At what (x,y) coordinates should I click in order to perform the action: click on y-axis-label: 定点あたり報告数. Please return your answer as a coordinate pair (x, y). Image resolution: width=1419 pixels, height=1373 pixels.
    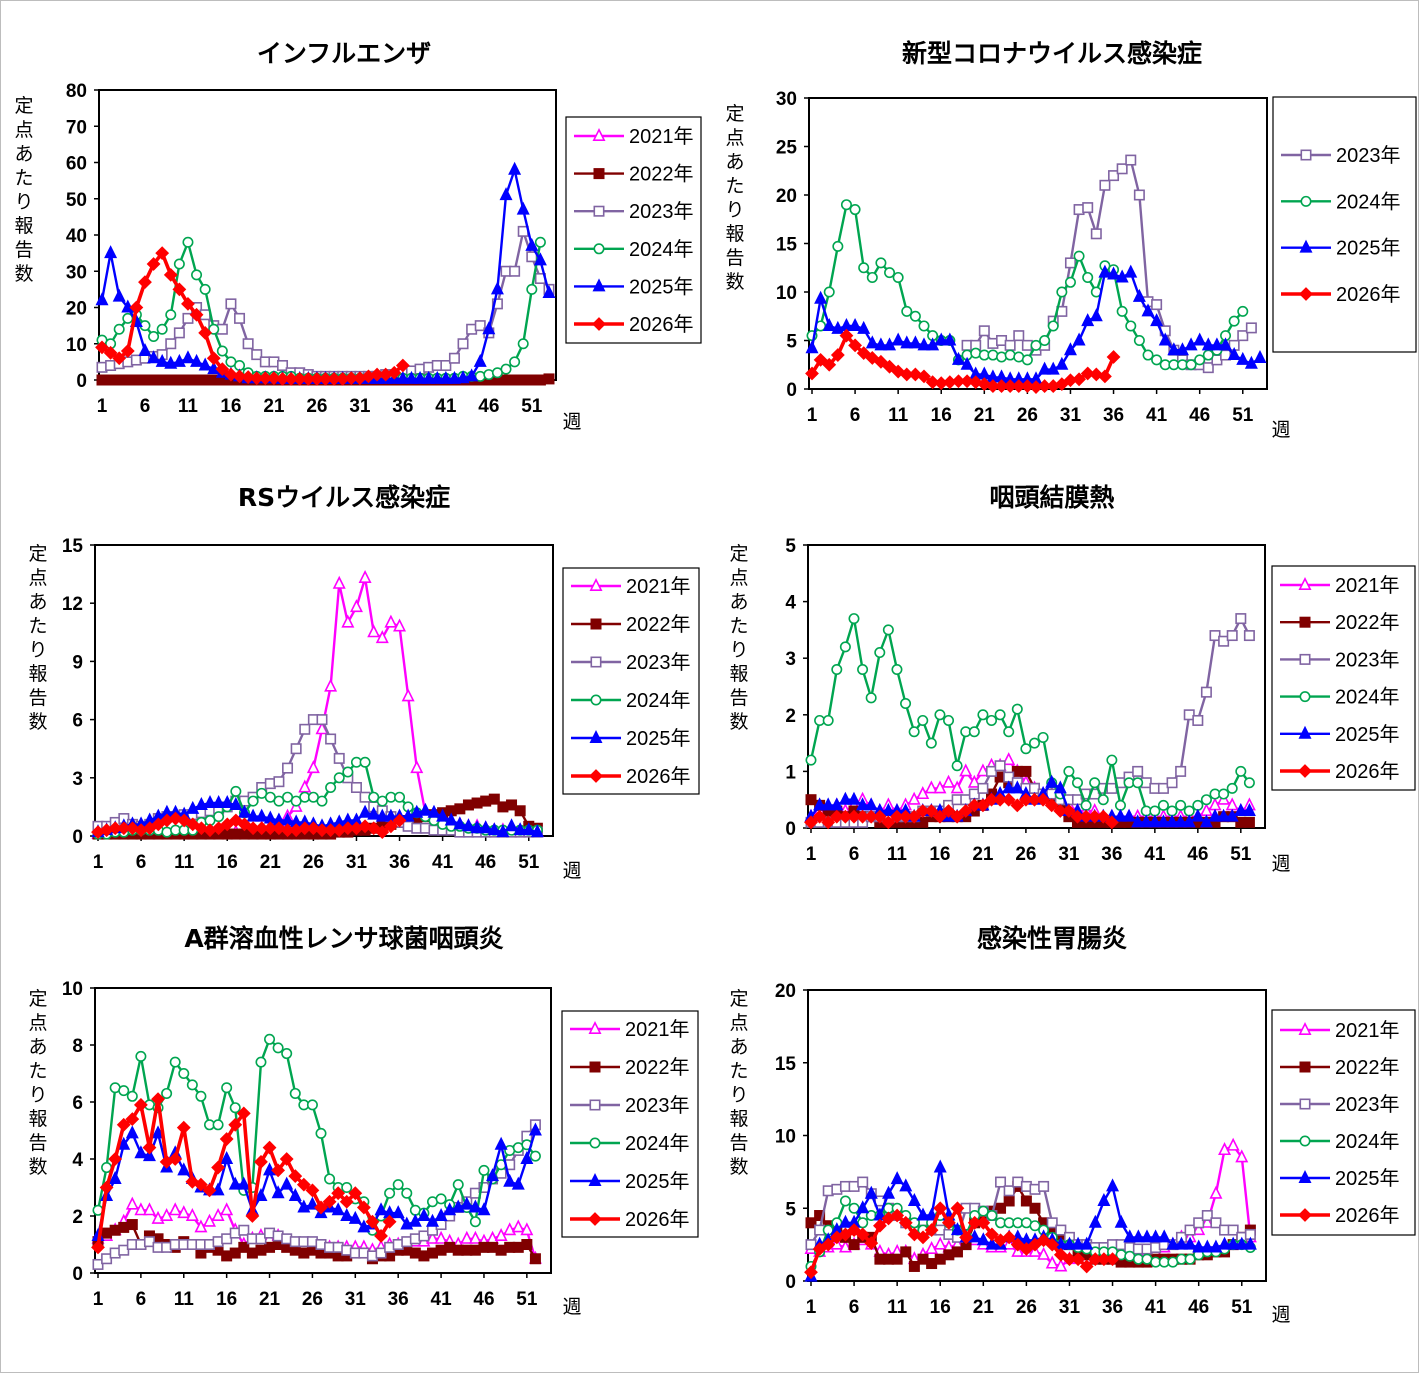
    Looking at the image, I should click on (37, 638).